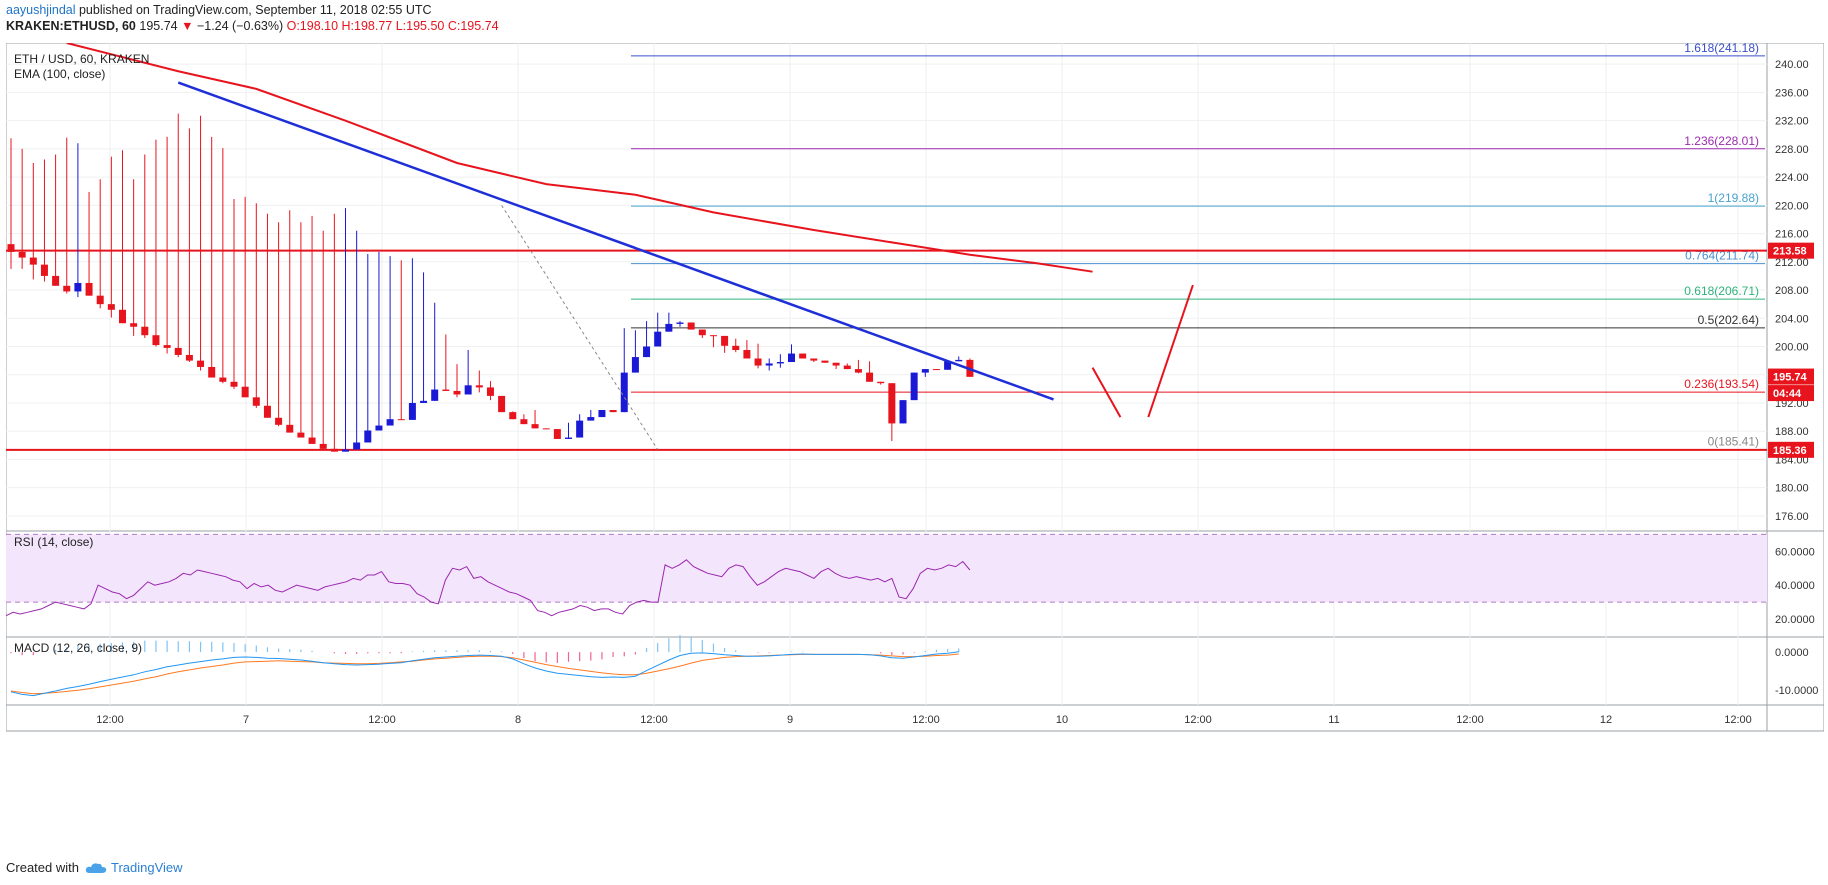  I want to click on author-link: aayushjindal, so click(41, 10).